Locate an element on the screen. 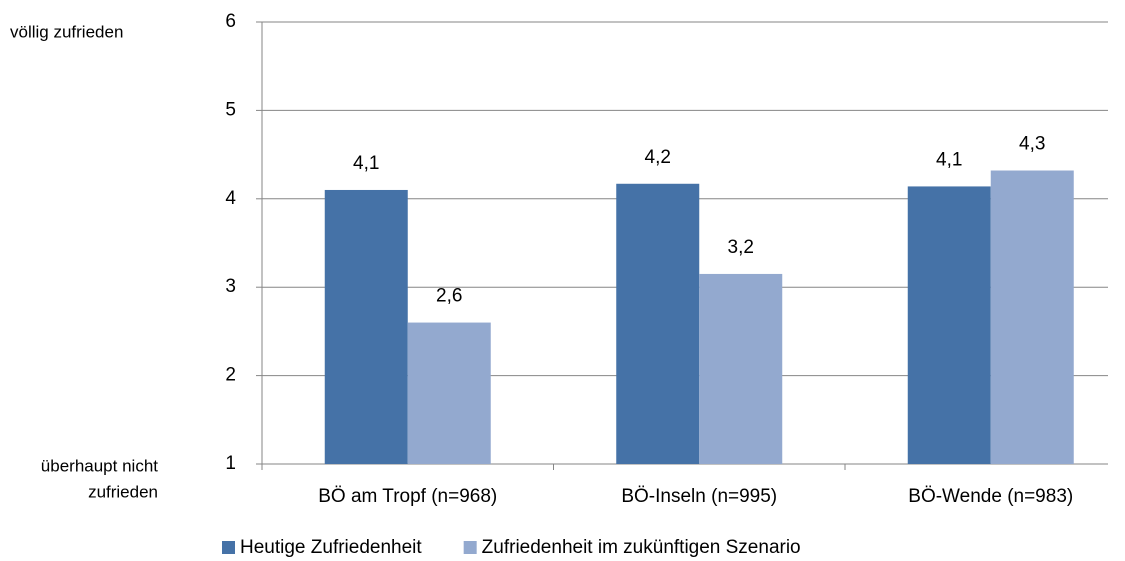 This screenshot has height=561, width=1125. y-tick-label: 2 is located at coordinates (230, 375).